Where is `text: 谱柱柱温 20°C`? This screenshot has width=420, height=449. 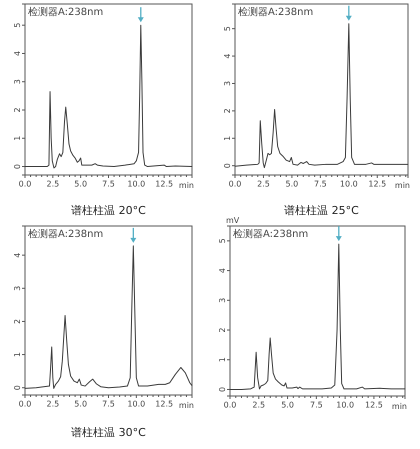
text: 谱柱柱温 20°C is located at coordinates (108, 210).